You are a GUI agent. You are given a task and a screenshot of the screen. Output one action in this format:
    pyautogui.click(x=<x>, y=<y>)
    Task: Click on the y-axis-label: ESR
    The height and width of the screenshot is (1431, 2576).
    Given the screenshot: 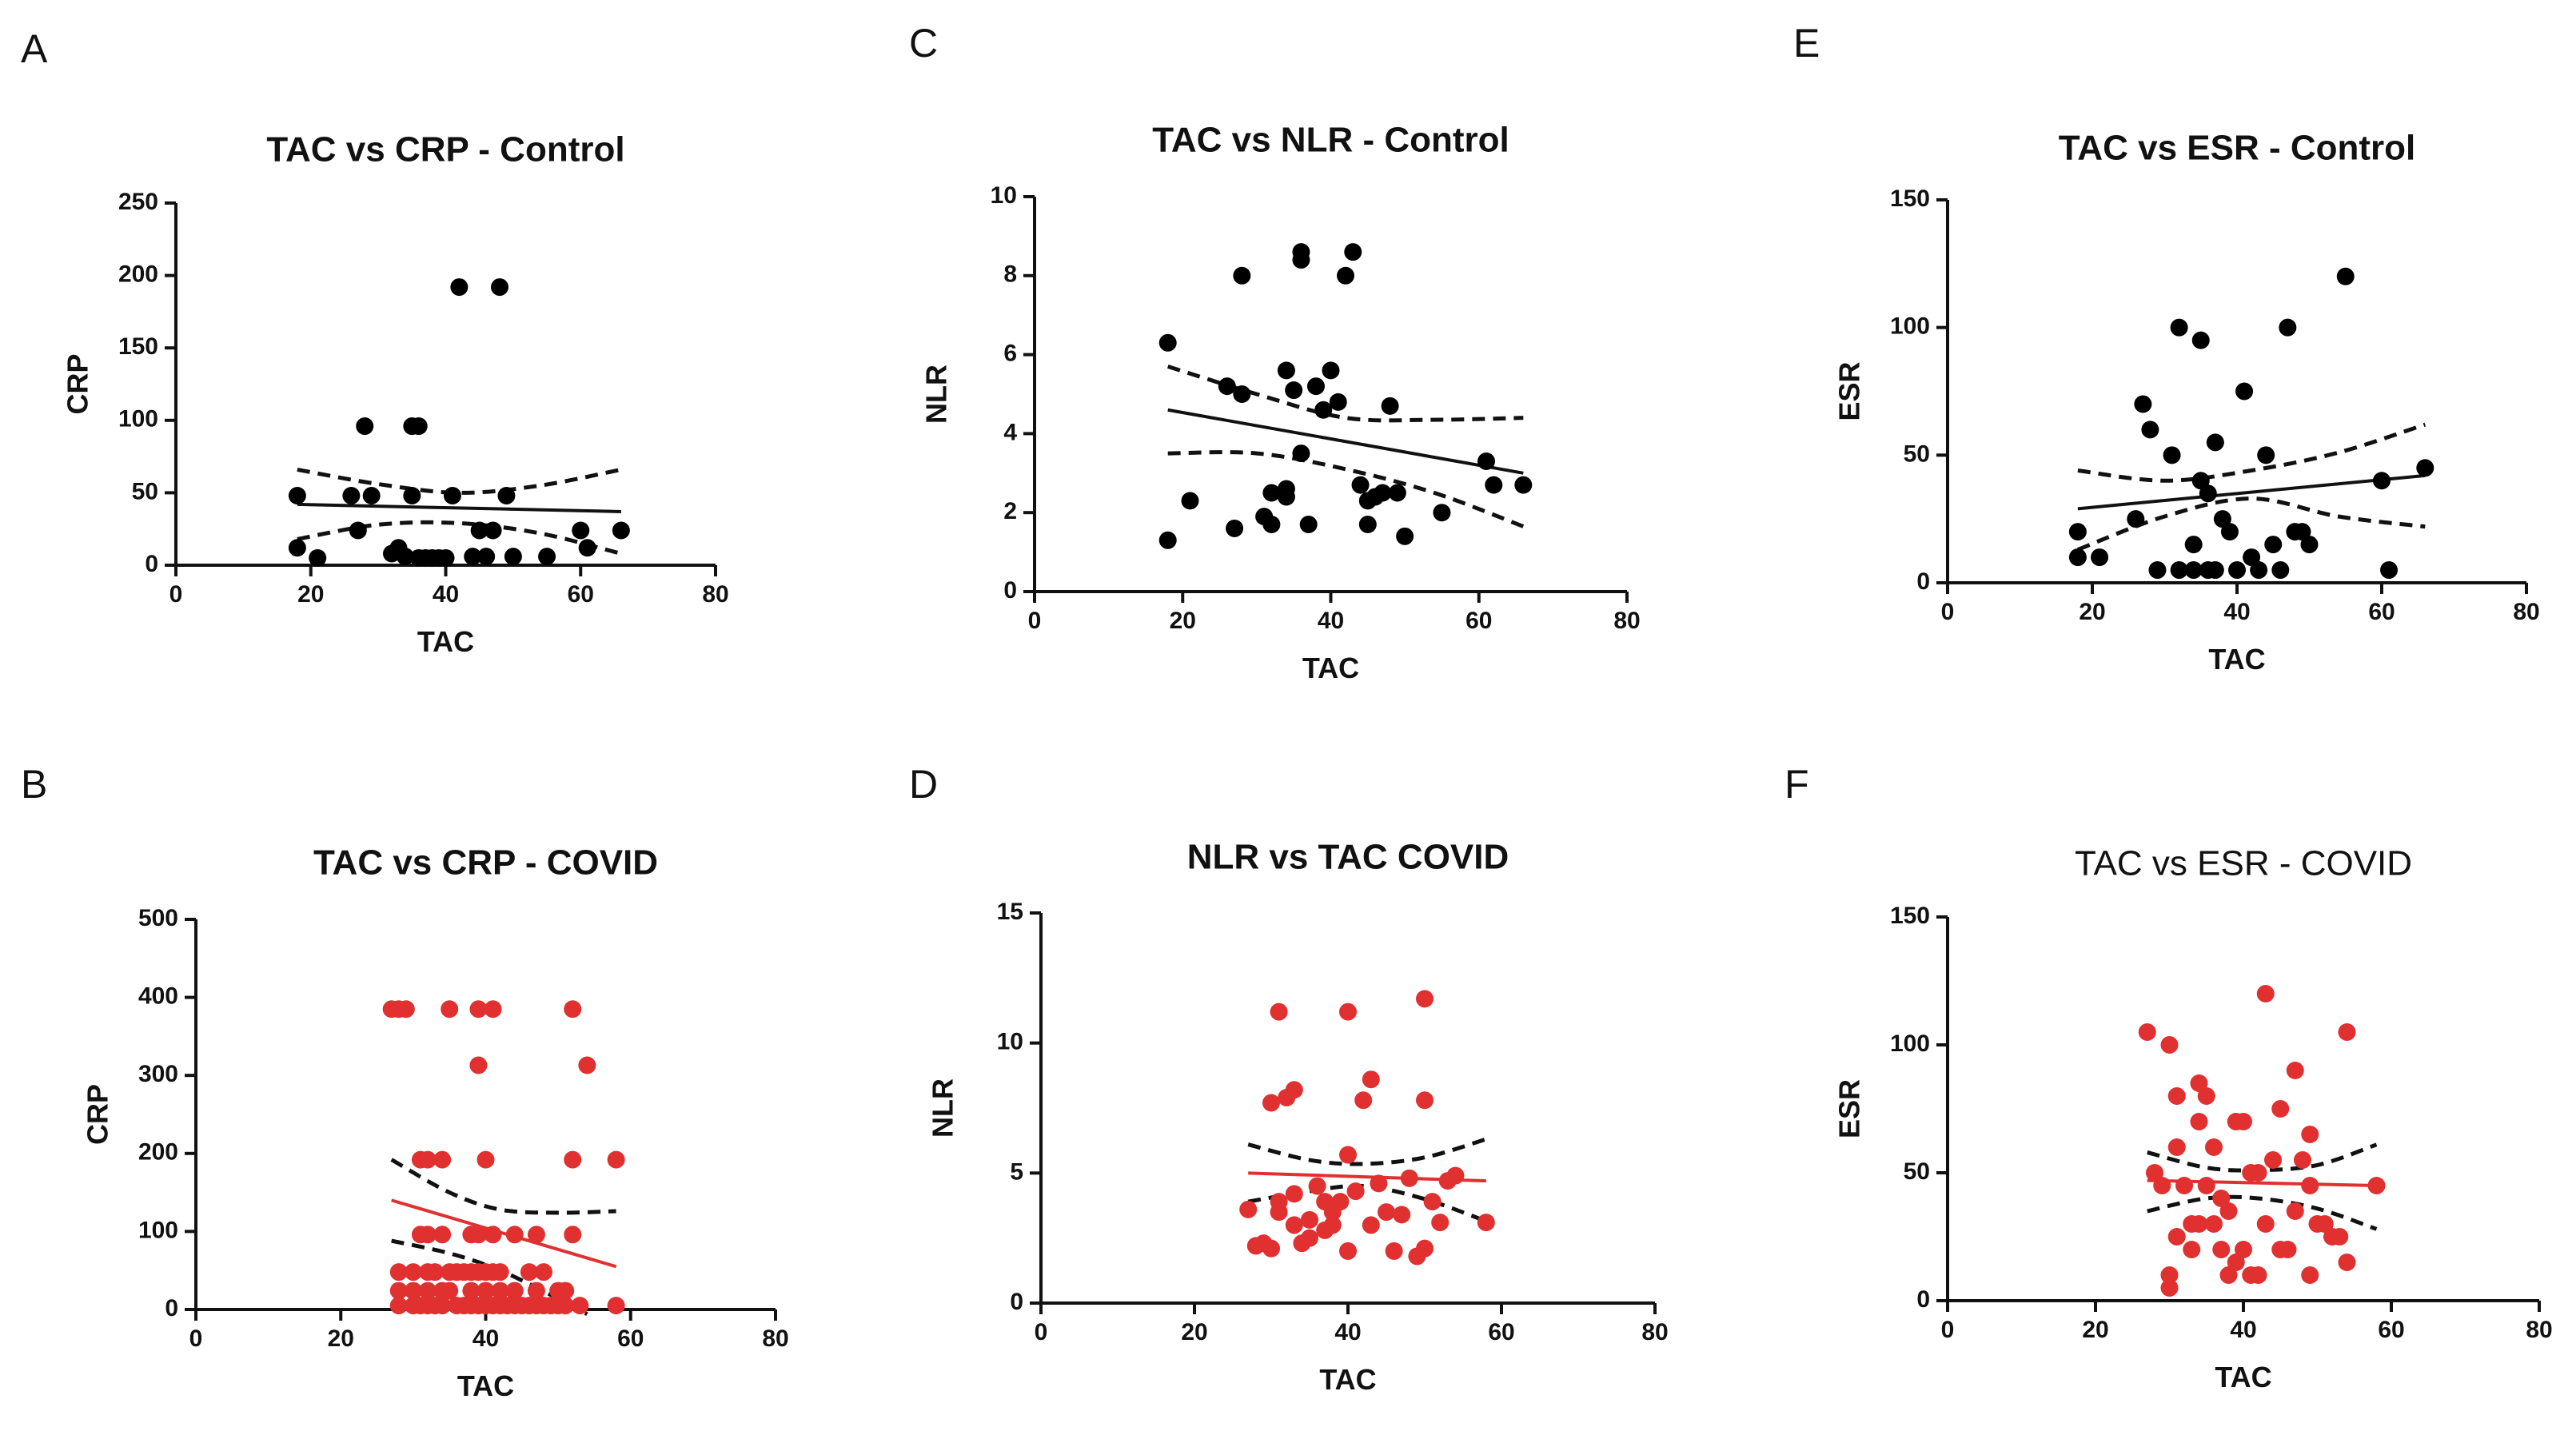 What is the action you would take?
    pyautogui.click(x=1850, y=1108)
    